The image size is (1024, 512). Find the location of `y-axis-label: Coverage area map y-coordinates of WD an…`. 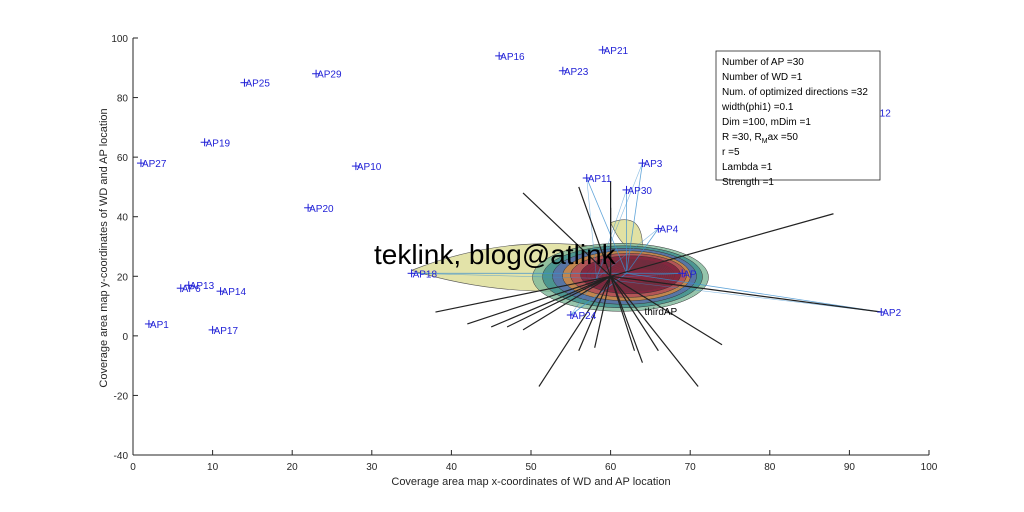

y-axis-label: Coverage area map y-coordinates of WD an… is located at coordinates (104, 247).